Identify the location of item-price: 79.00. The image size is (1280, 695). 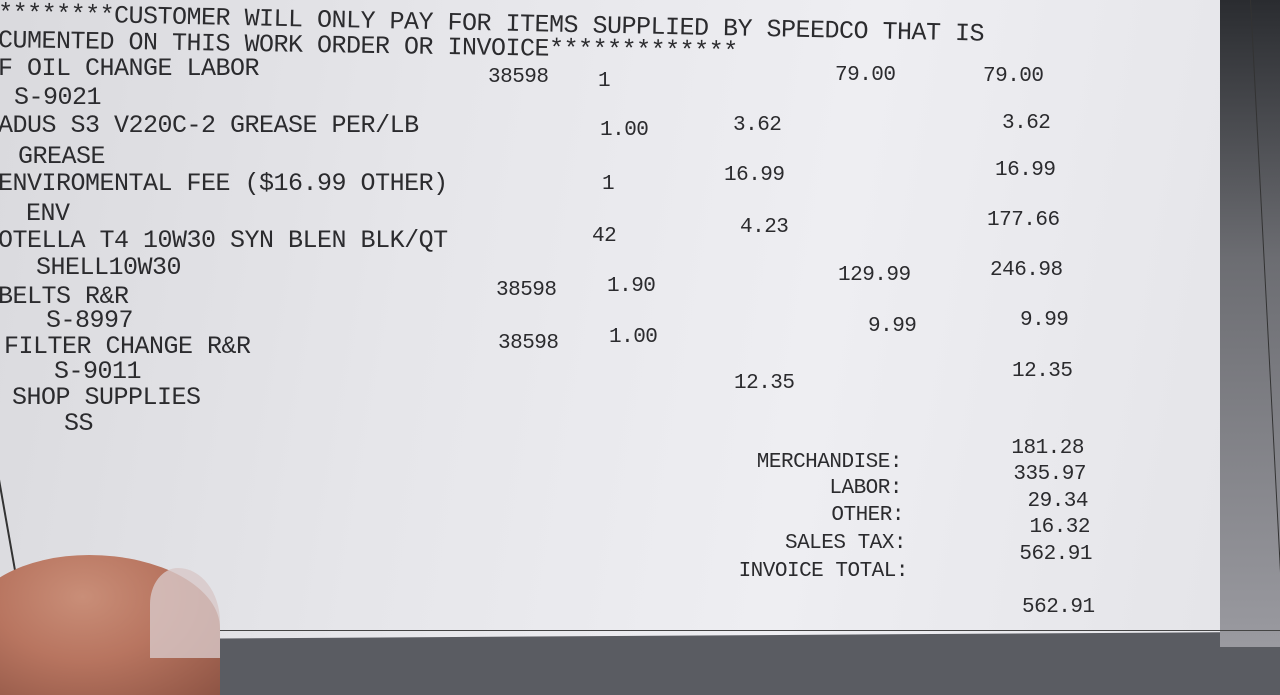
(865, 75).